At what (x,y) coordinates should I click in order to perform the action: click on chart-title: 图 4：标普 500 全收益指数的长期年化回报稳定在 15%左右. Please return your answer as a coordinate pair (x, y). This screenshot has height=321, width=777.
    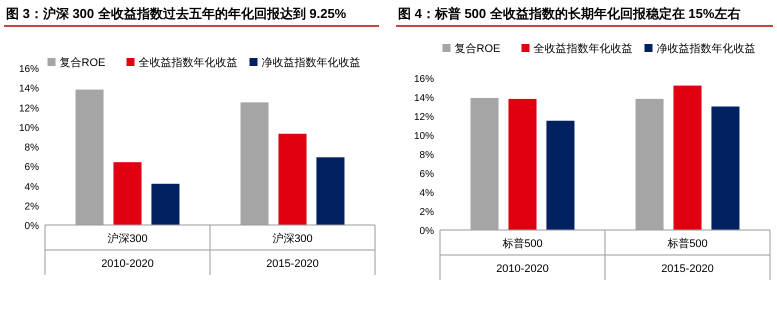
    Looking at the image, I should click on (569, 13).